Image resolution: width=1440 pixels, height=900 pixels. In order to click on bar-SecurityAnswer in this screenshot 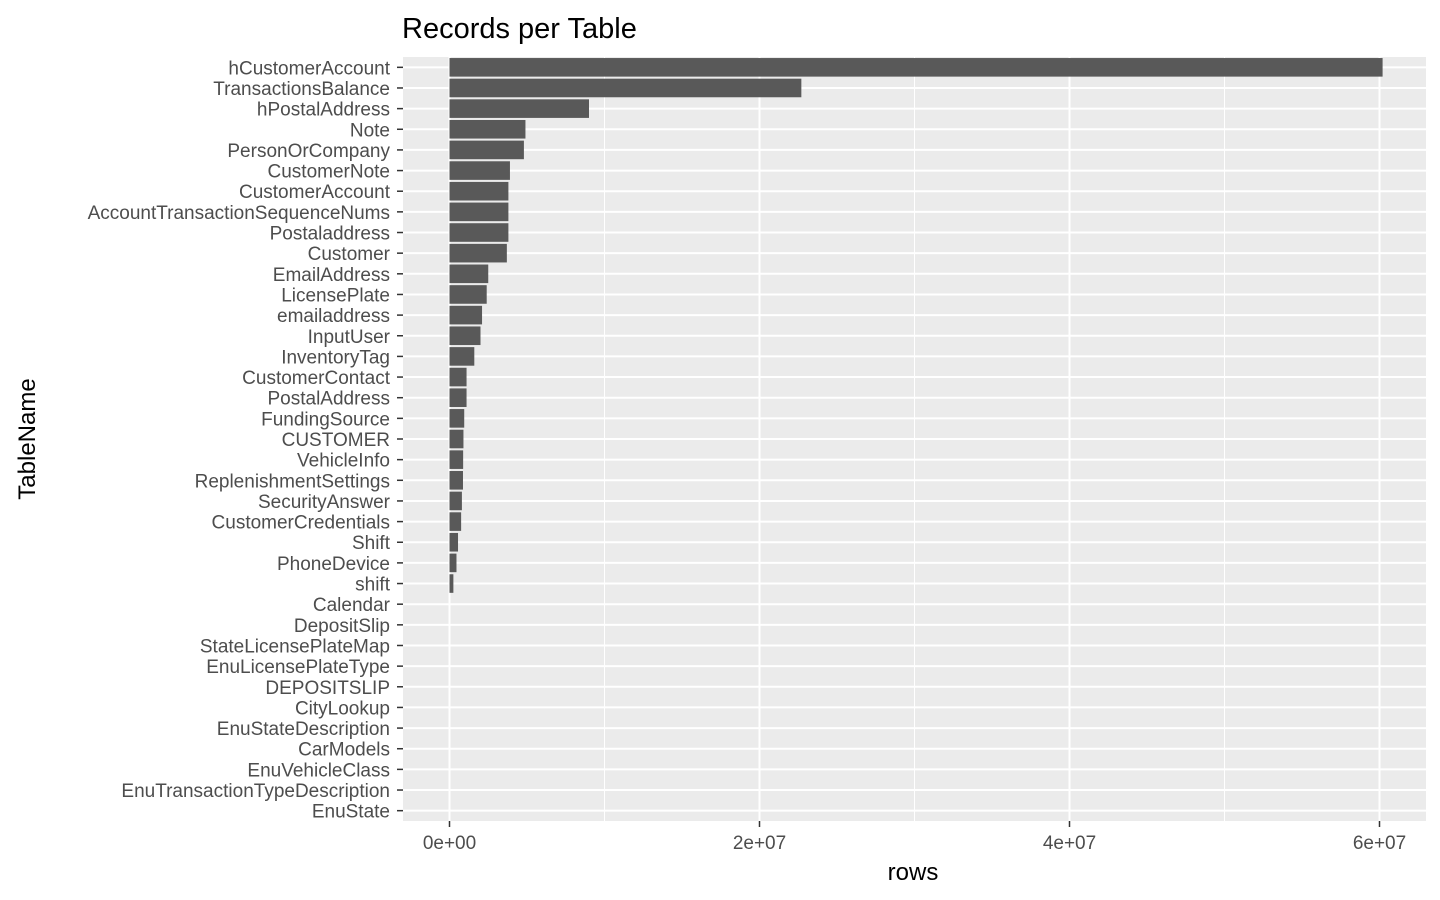, I will do `click(455, 501)`.